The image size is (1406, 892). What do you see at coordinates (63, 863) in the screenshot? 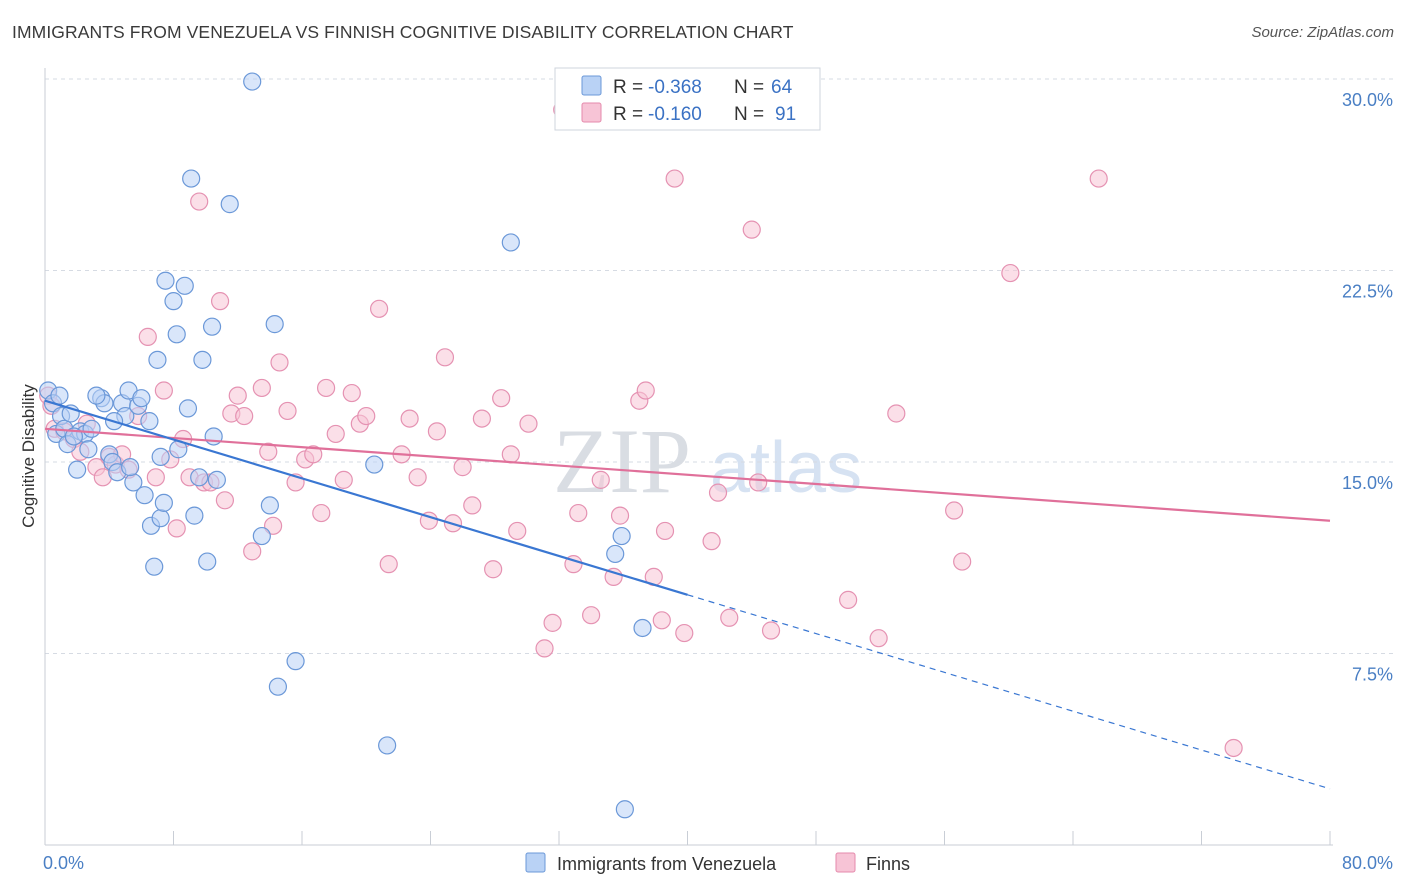
I see `x-tick-label-min: 0.0%` at bounding box center [63, 863].